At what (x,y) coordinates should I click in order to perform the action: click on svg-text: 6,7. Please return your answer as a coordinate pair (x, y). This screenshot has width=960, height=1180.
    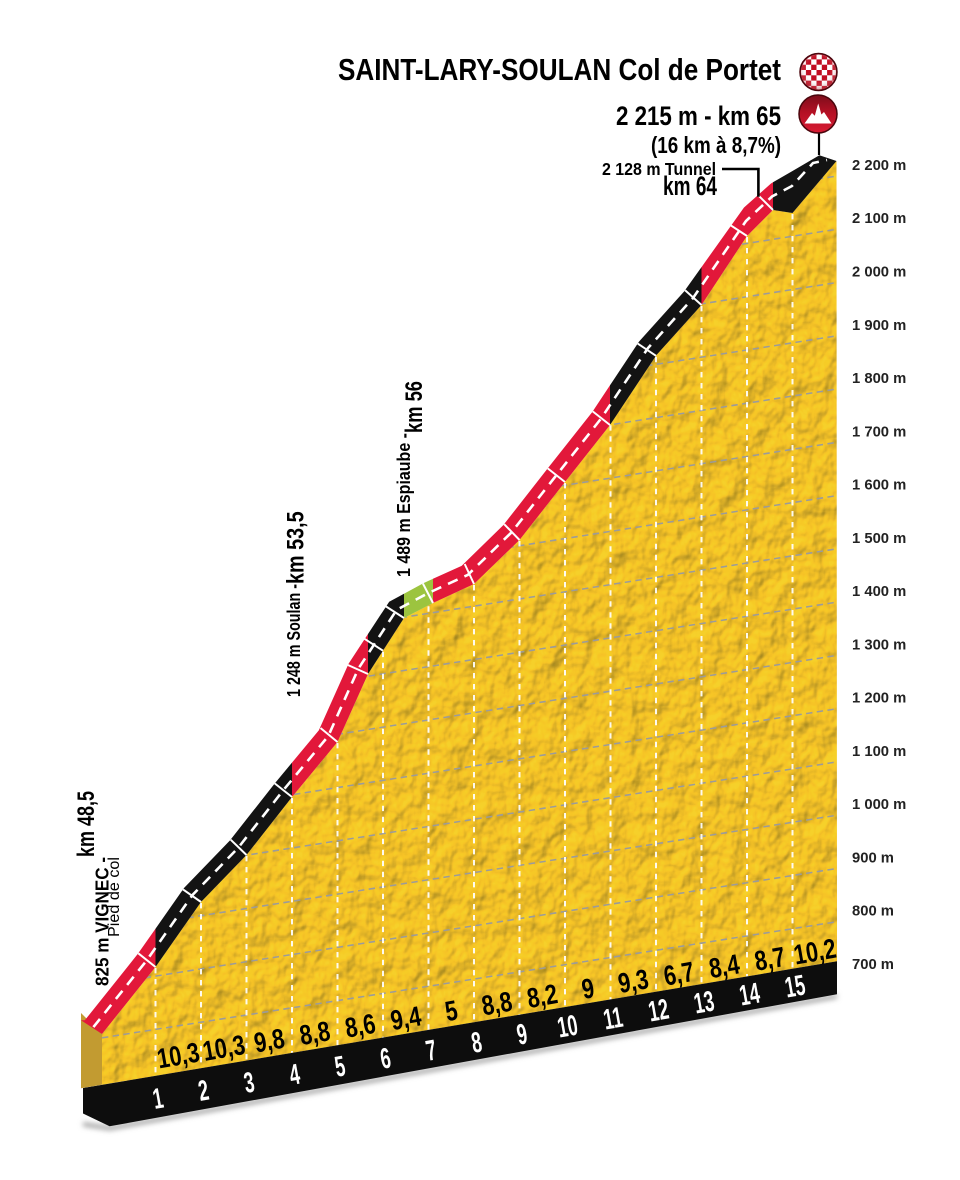
    Looking at the image, I should click on (678, 974).